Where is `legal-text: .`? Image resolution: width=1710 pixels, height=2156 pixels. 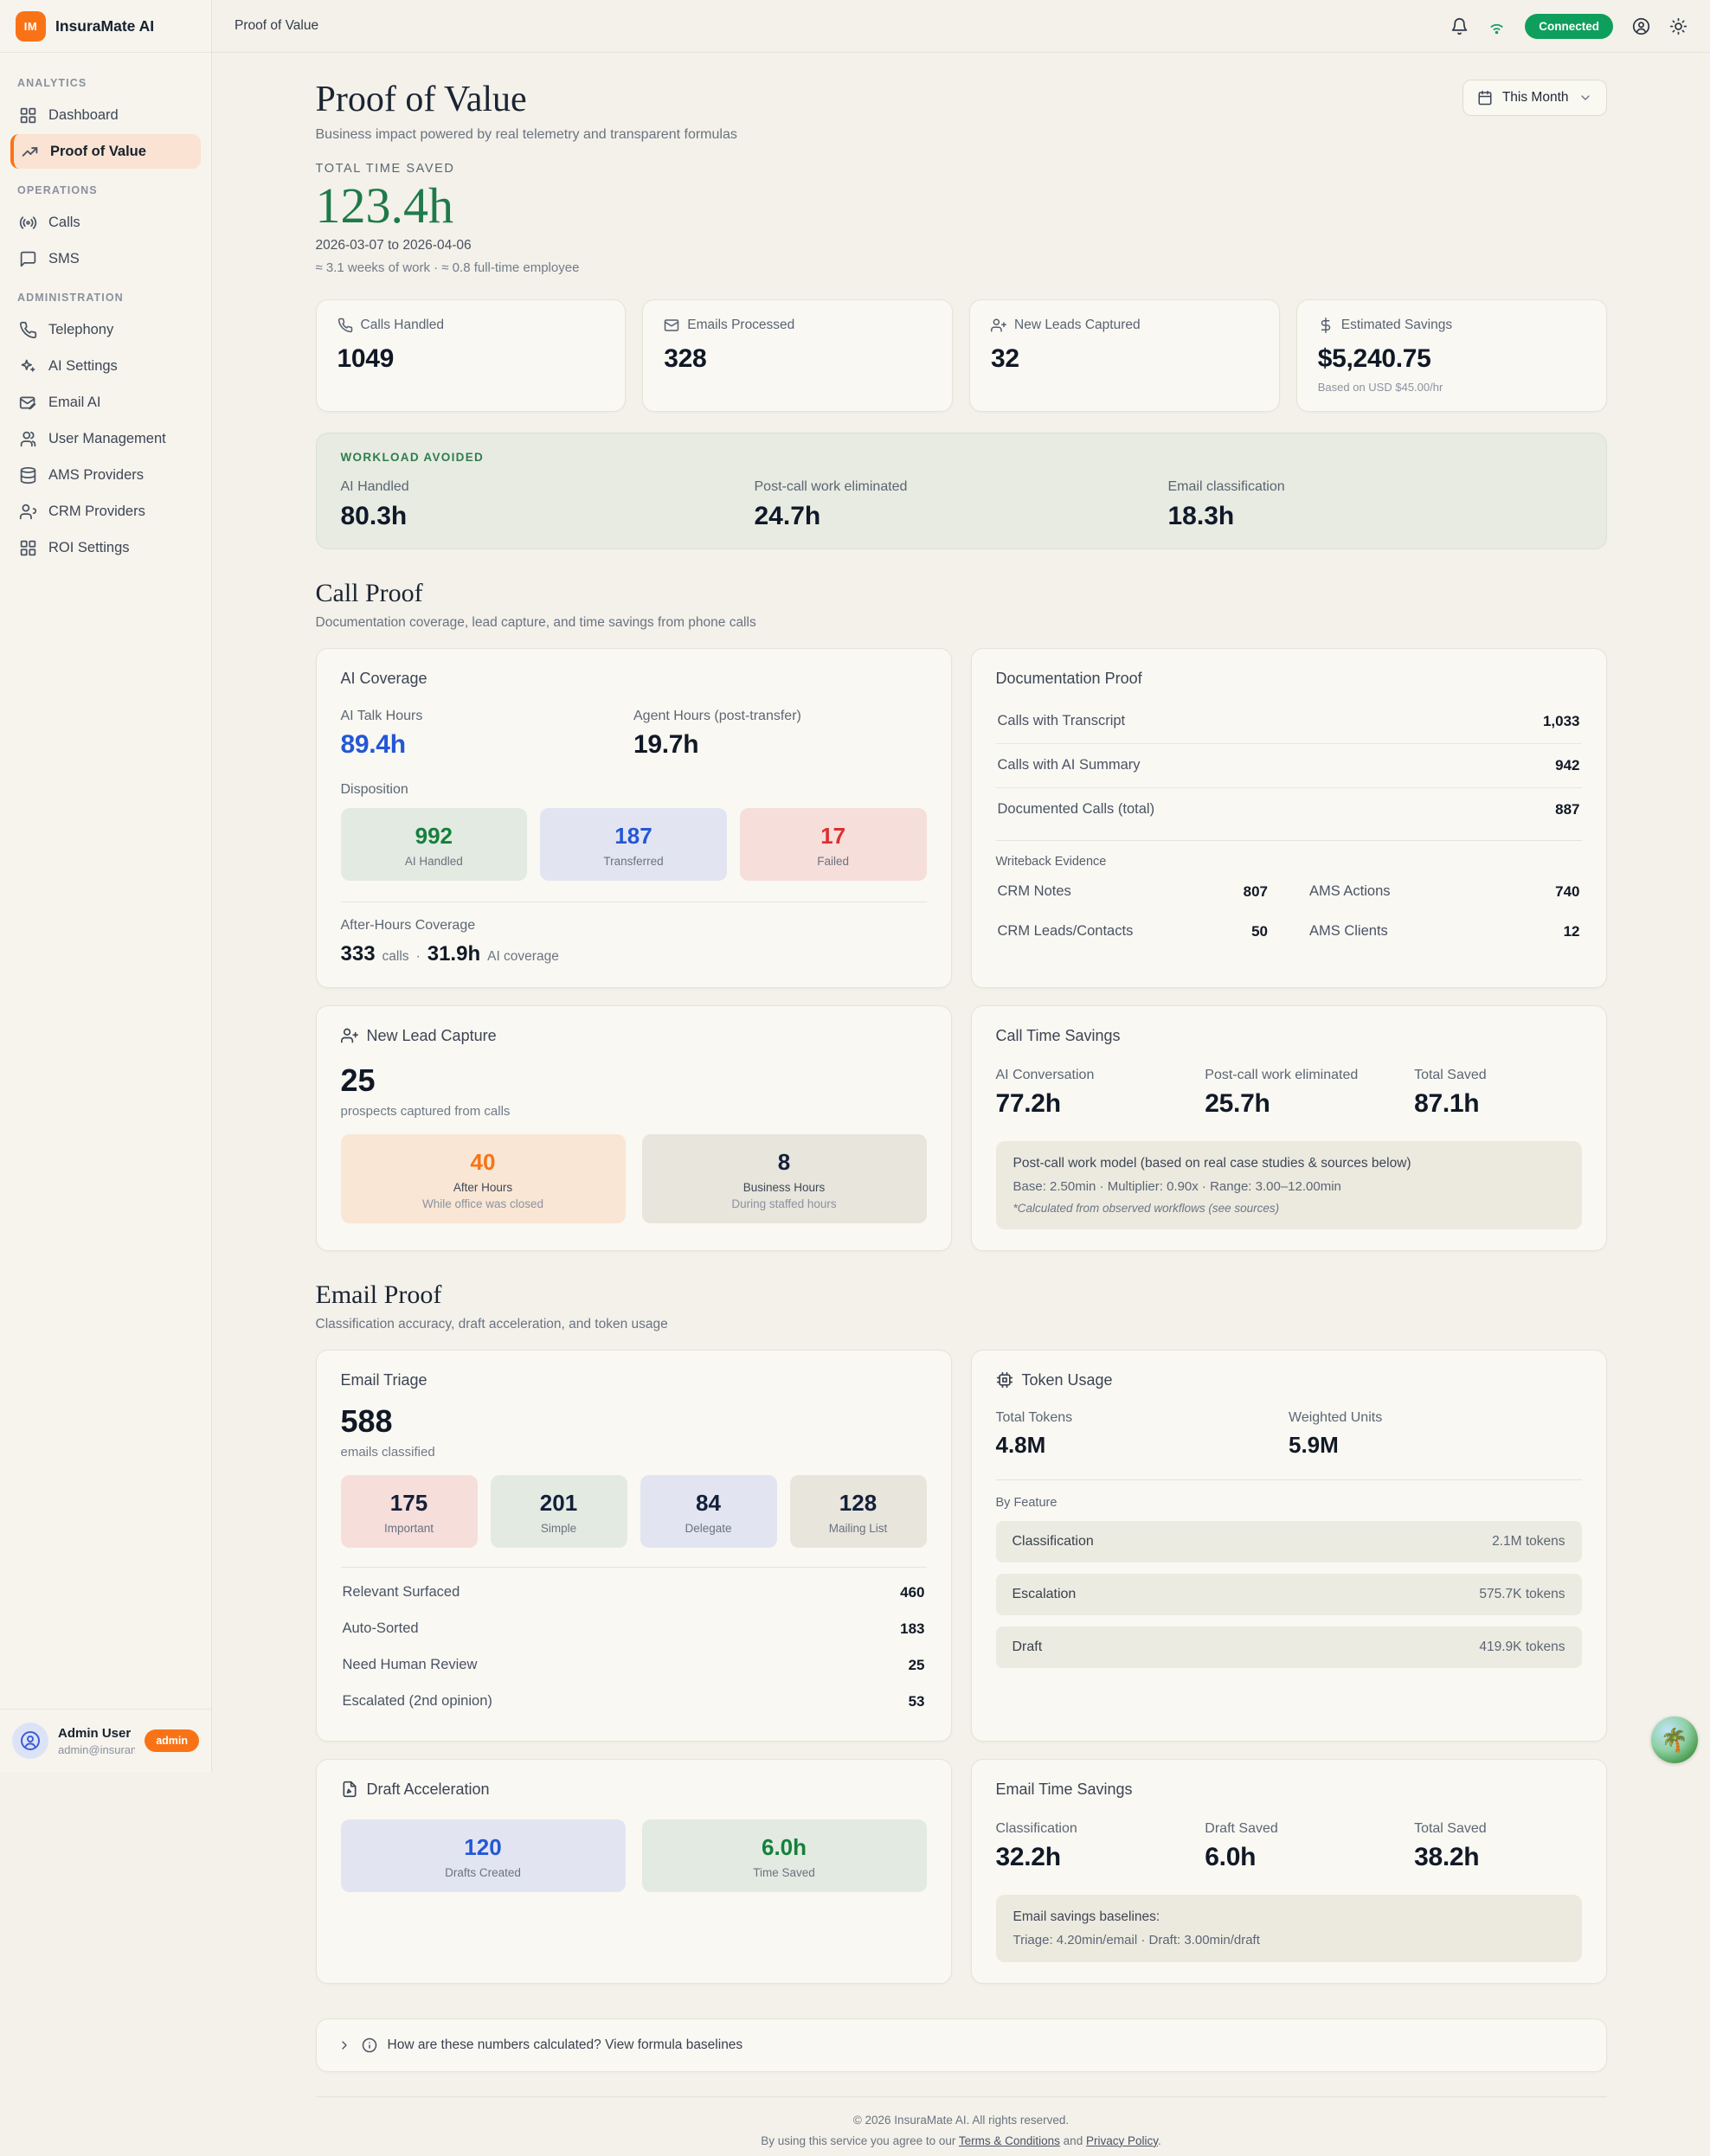 legal-text: . is located at coordinates (1159, 2140).